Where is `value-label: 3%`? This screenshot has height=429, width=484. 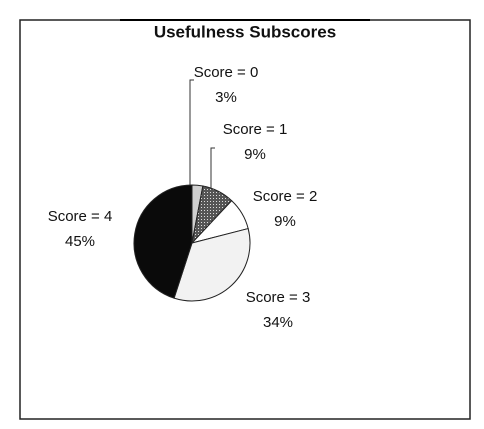
value-label: 3% is located at coordinates (226, 97).